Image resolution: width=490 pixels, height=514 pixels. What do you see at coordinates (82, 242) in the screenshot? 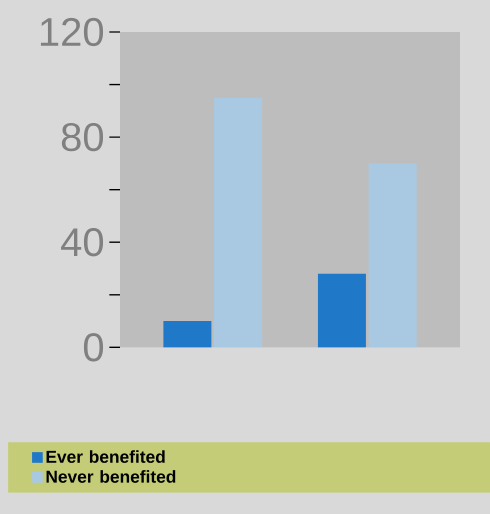
I see `y-tick-label: 40` at bounding box center [82, 242].